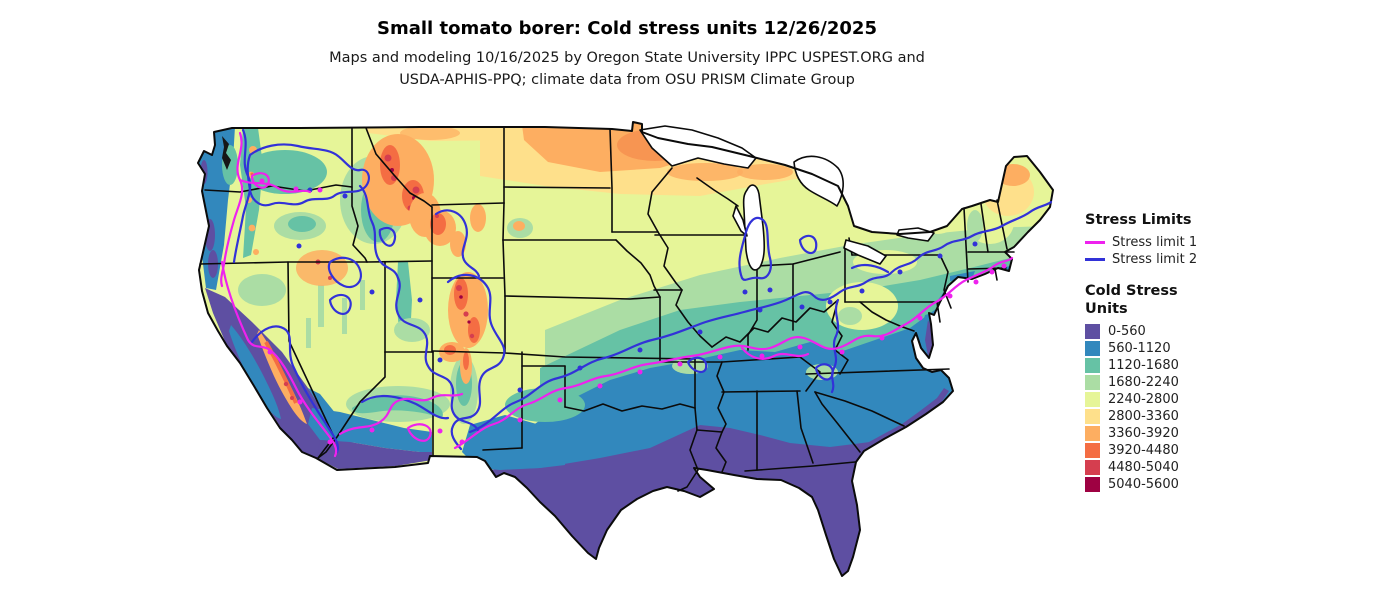 This screenshot has height=598, width=1400. Describe the element at coordinates (865, 252) in the screenshot. I see `lake-erie` at that location.